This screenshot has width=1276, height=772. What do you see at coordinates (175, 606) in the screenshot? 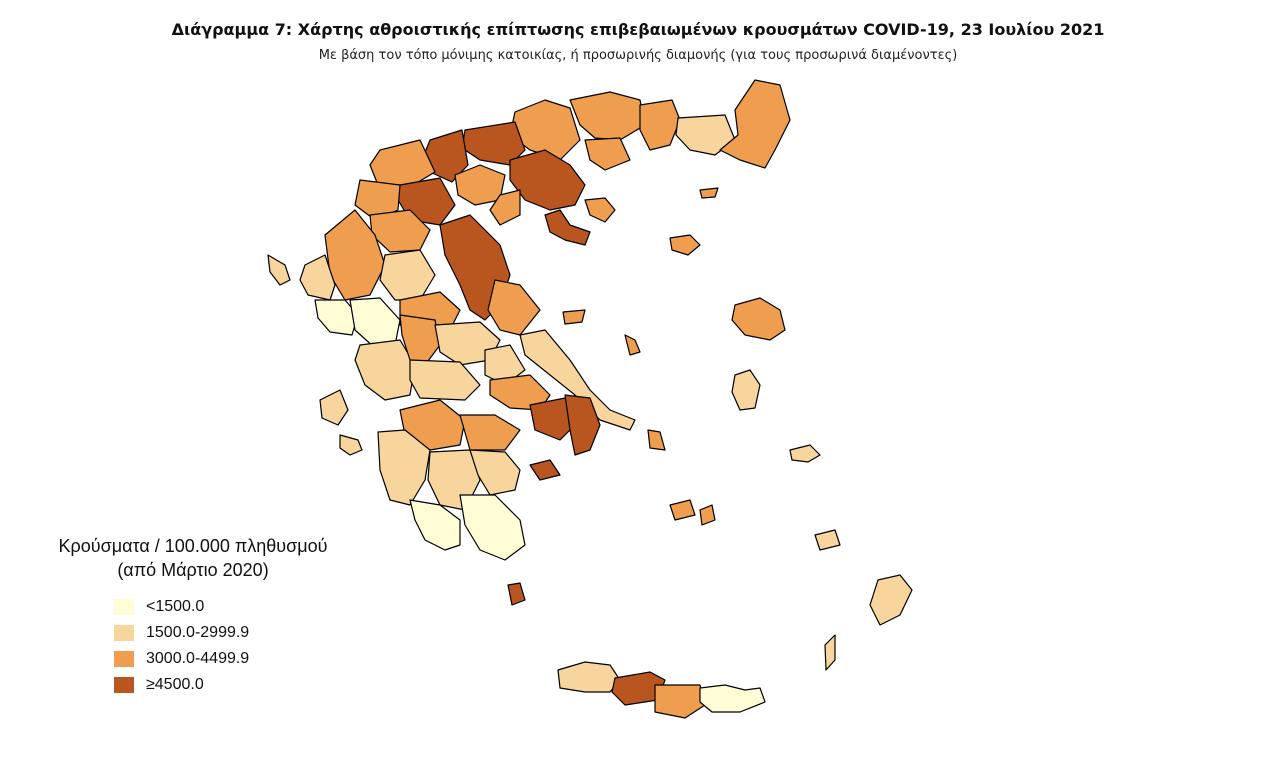
I see `legend-label: <1500.0` at bounding box center [175, 606].